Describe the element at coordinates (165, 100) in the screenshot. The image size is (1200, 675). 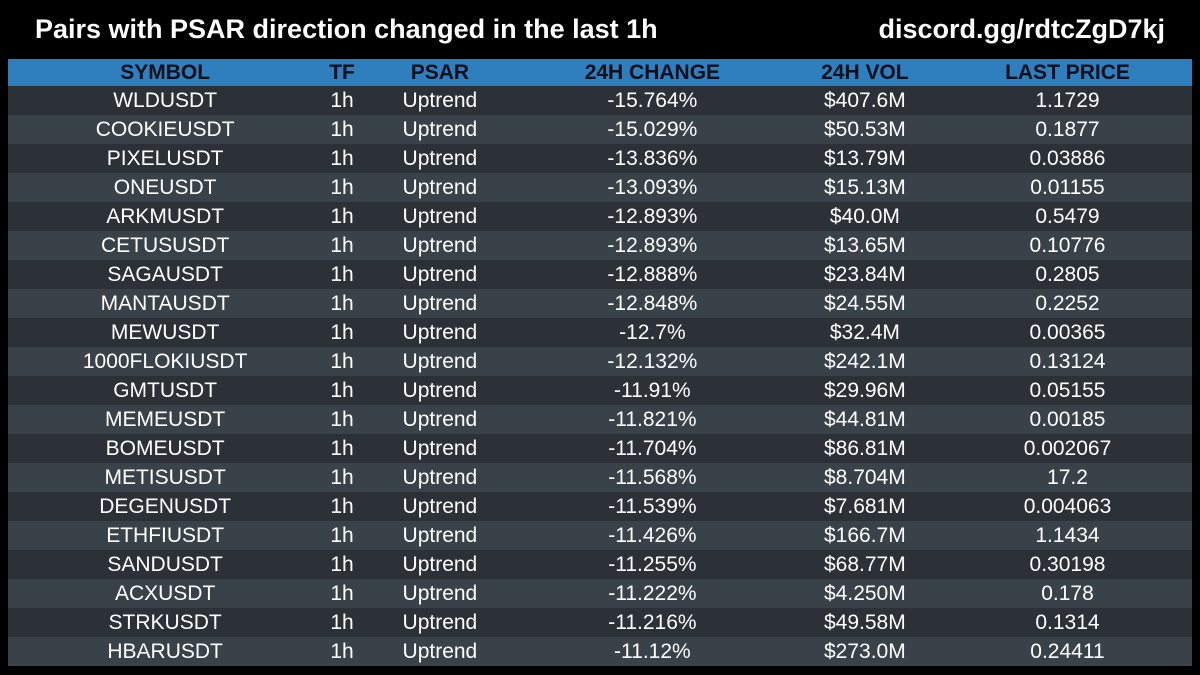
I see `symbol-cell: WLDUSDT` at that location.